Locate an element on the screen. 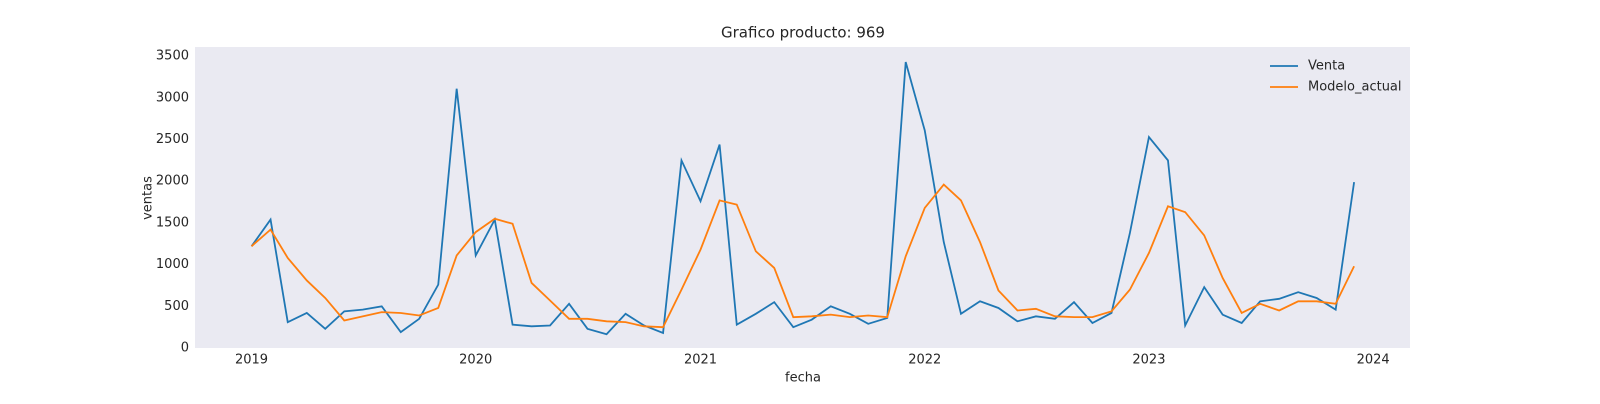 This screenshot has width=1600, height=404. legend-label: Venta is located at coordinates (1326, 66).